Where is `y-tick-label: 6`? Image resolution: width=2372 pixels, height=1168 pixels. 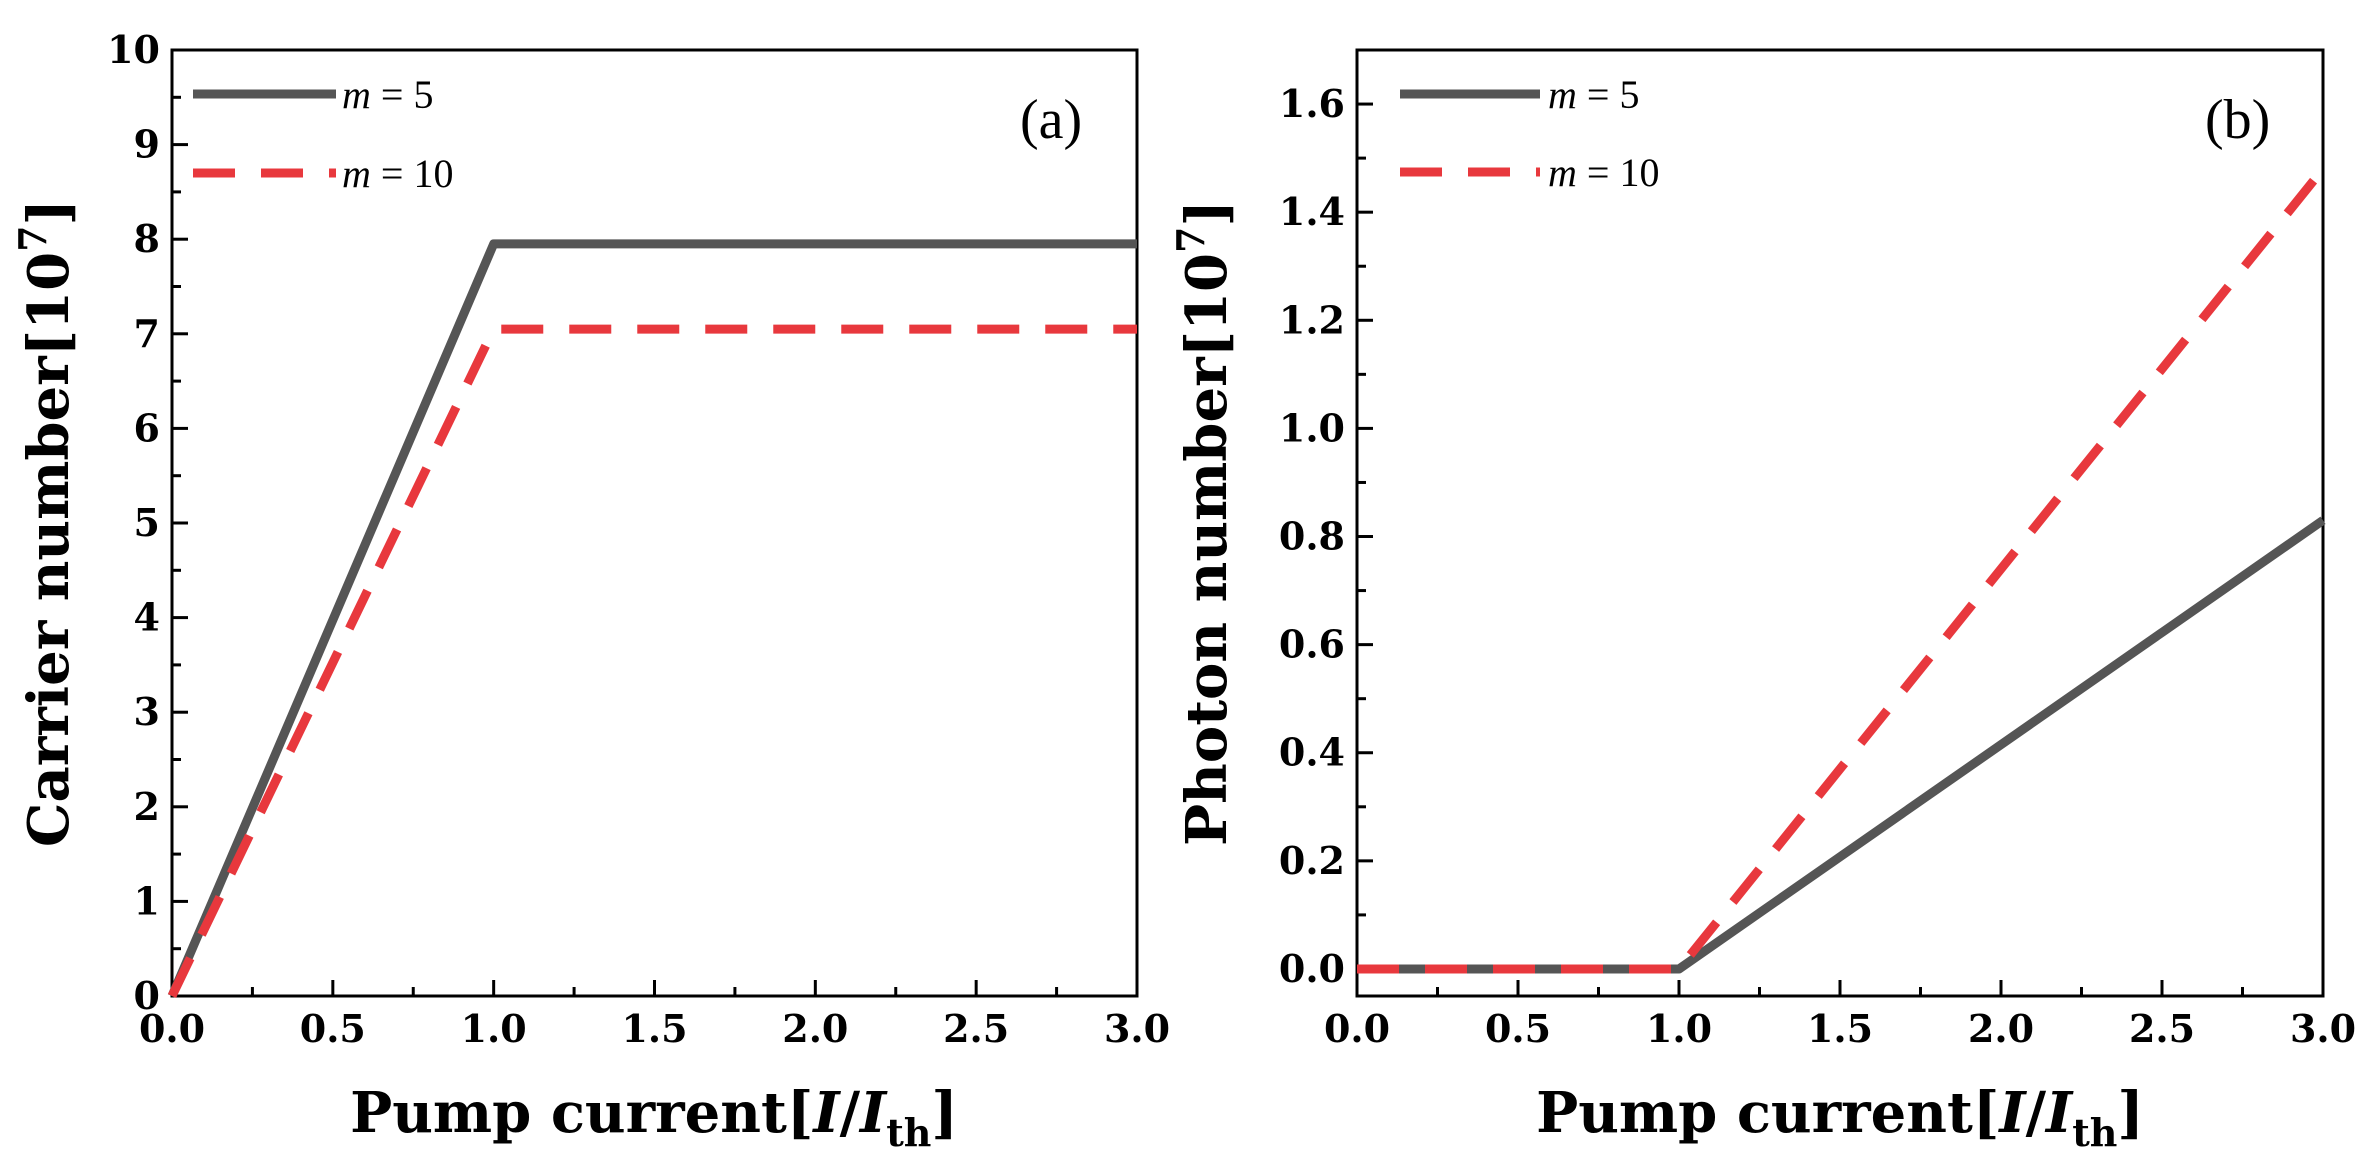
y-tick-label: 6 is located at coordinates (147, 427).